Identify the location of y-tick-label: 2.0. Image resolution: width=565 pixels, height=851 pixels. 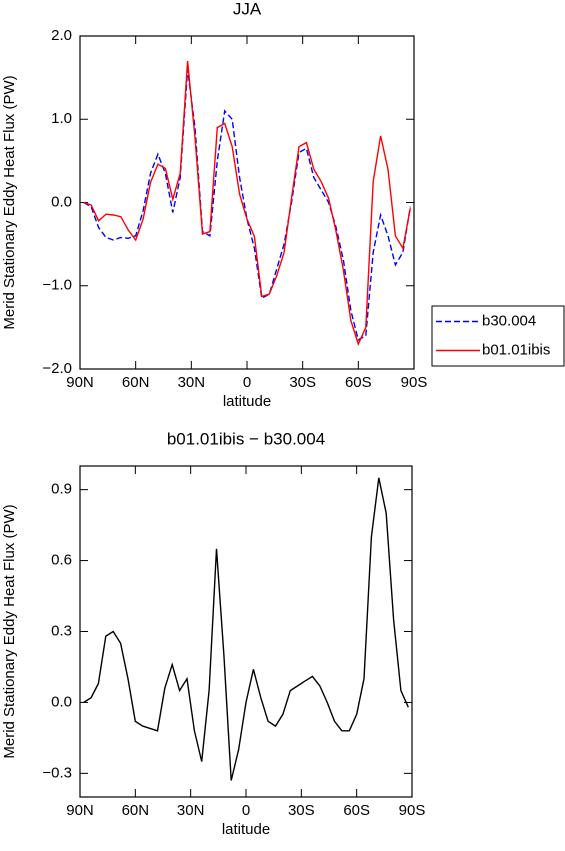
(61, 35).